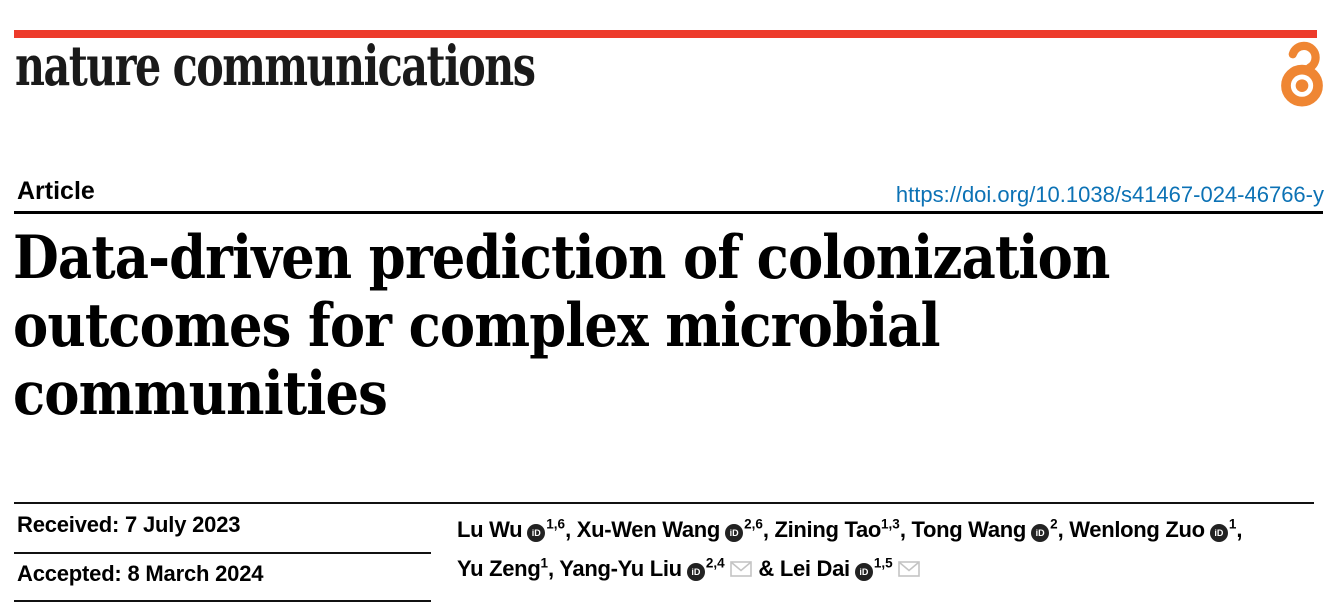  Describe the element at coordinates (883, 563) in the screenshot. I see `author-affiliations: 1,5` at that location.